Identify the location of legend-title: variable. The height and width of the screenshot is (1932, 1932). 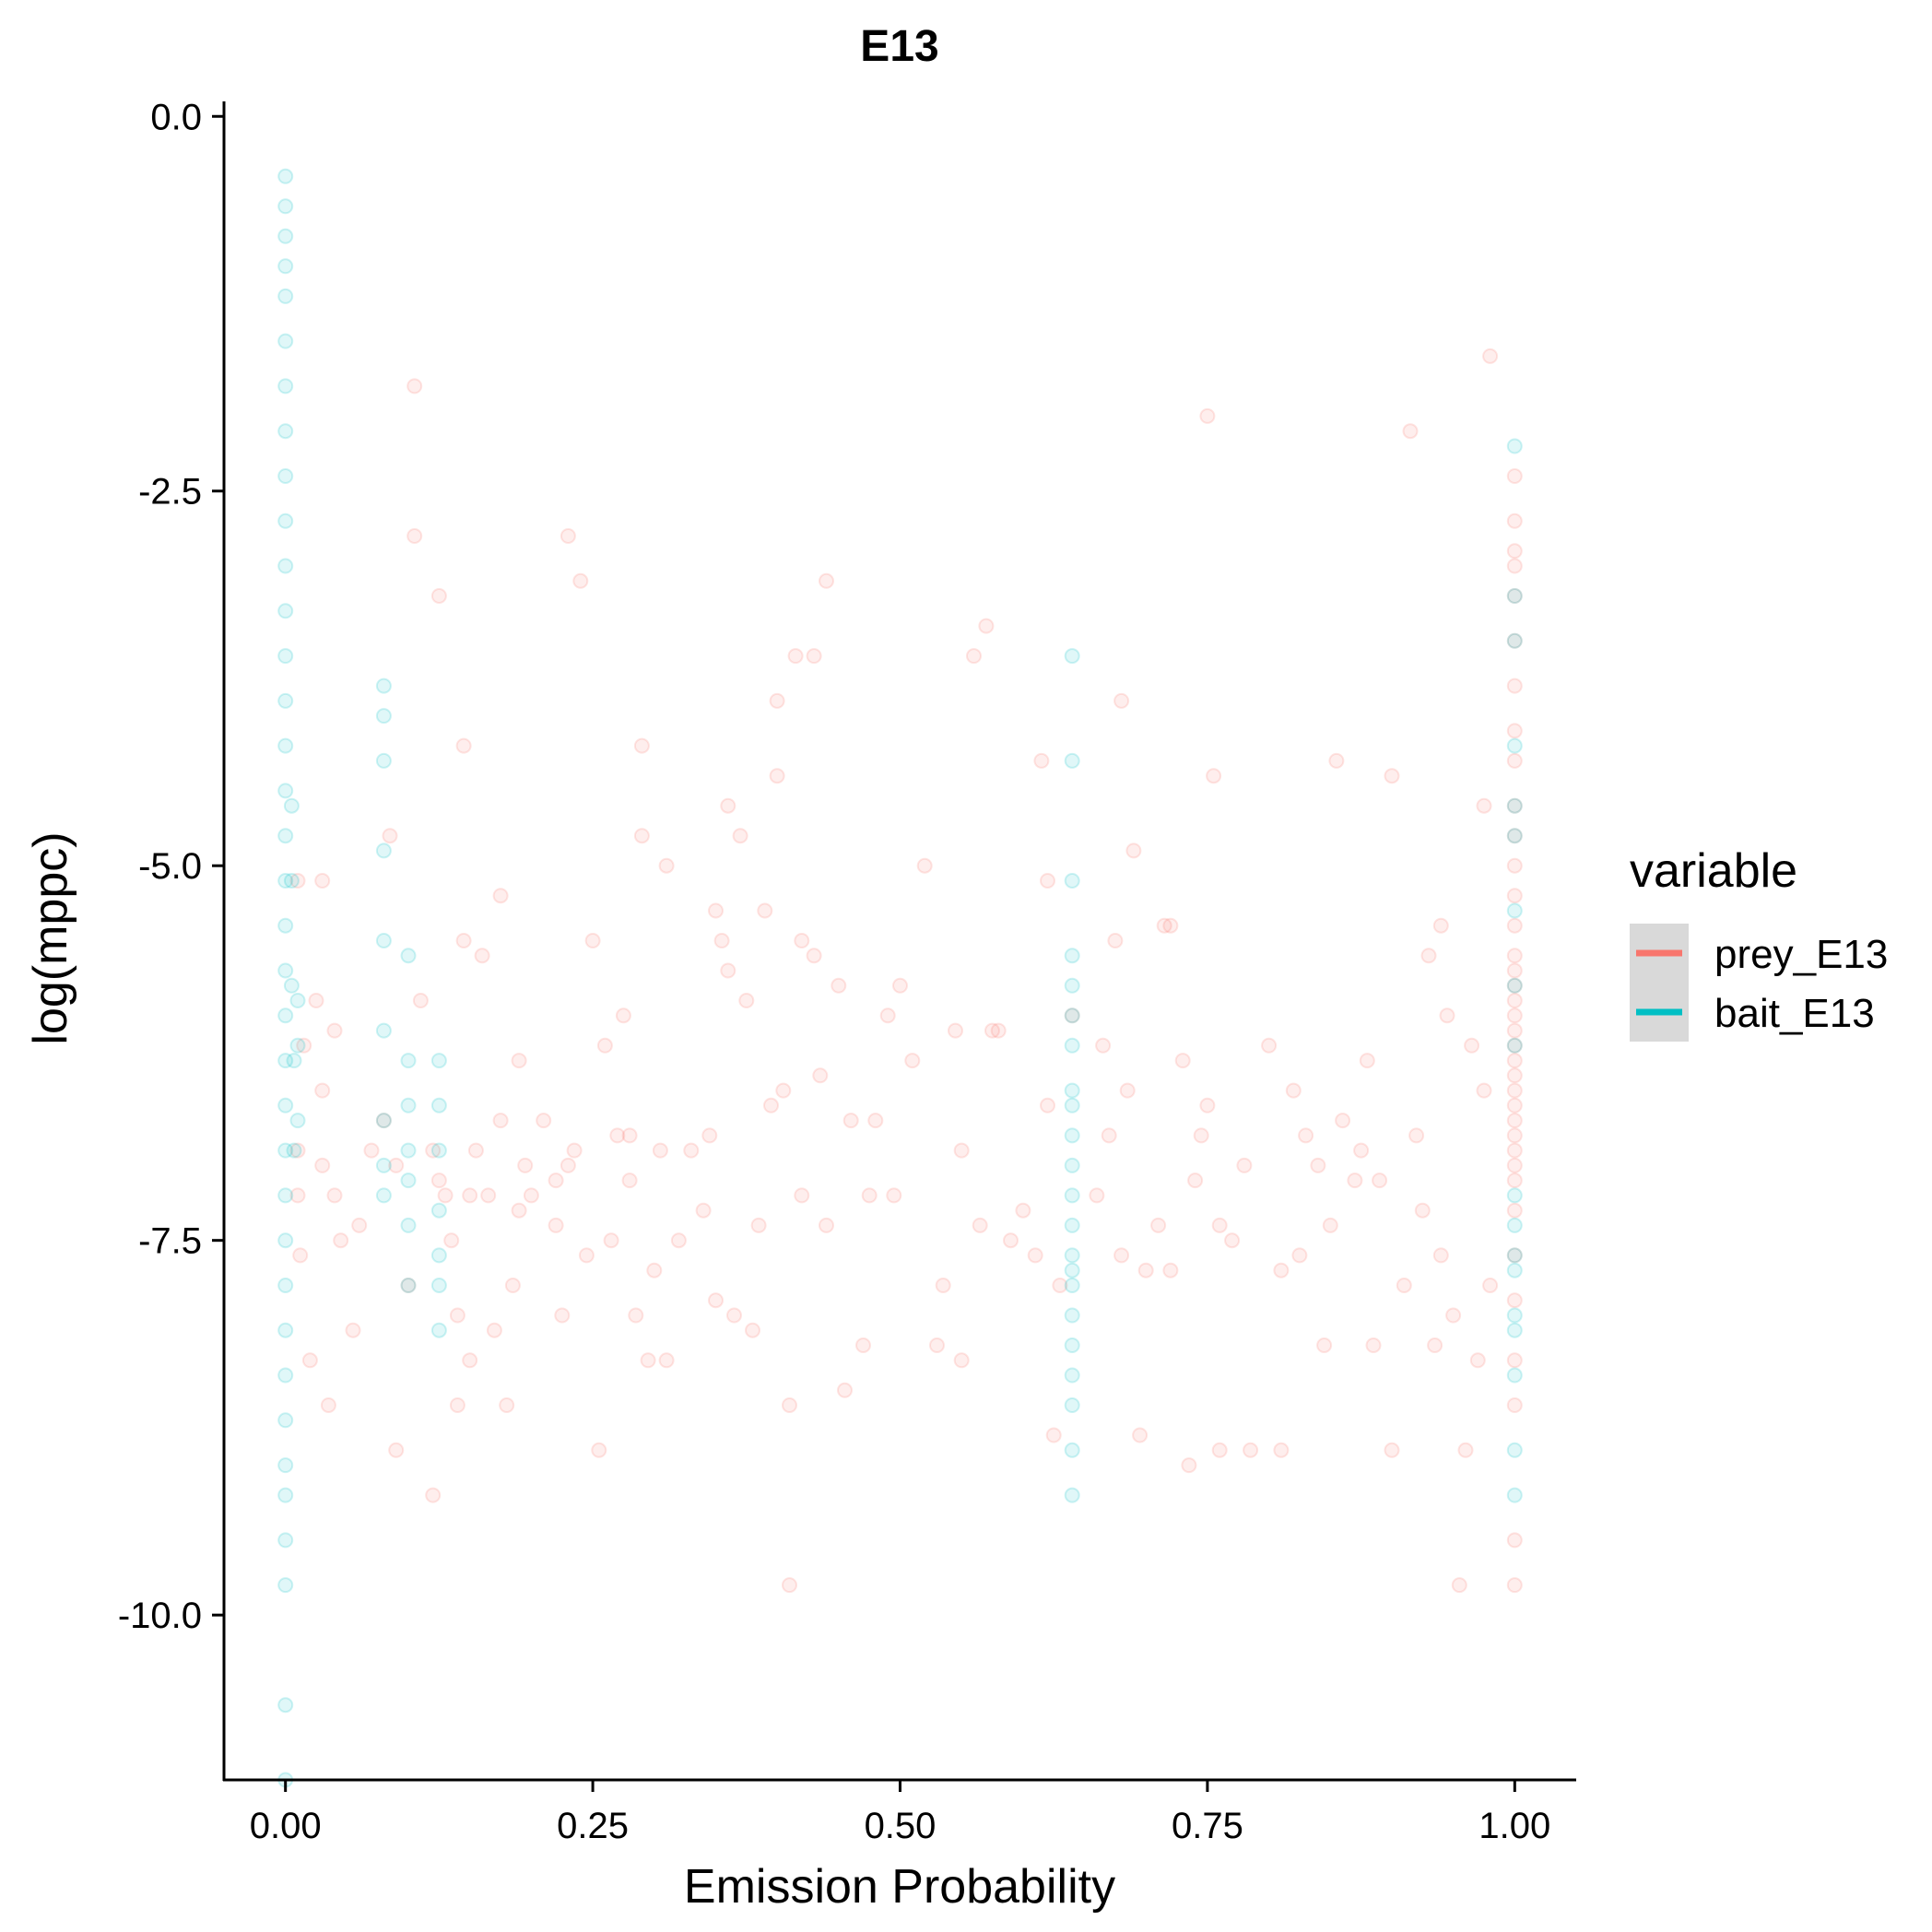
(1713, 871).